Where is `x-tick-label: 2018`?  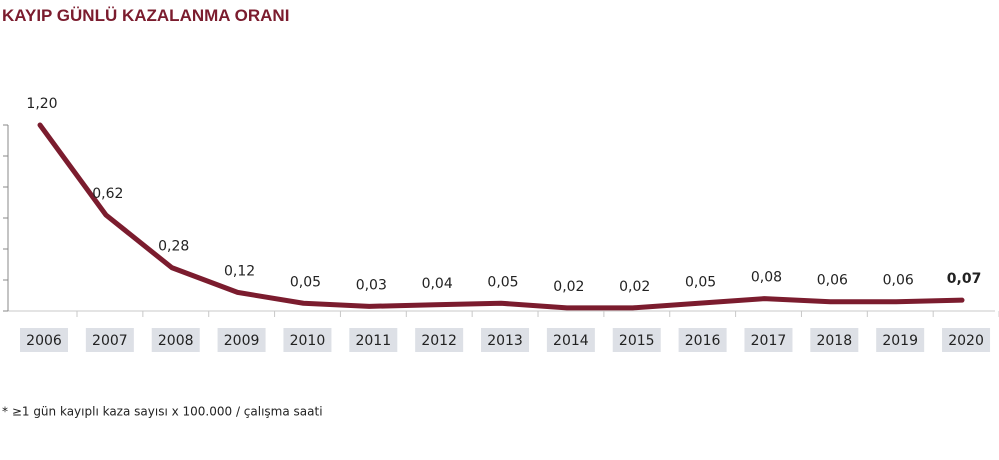 x-tick-label: 2018 is located at coordinates (834, 341).